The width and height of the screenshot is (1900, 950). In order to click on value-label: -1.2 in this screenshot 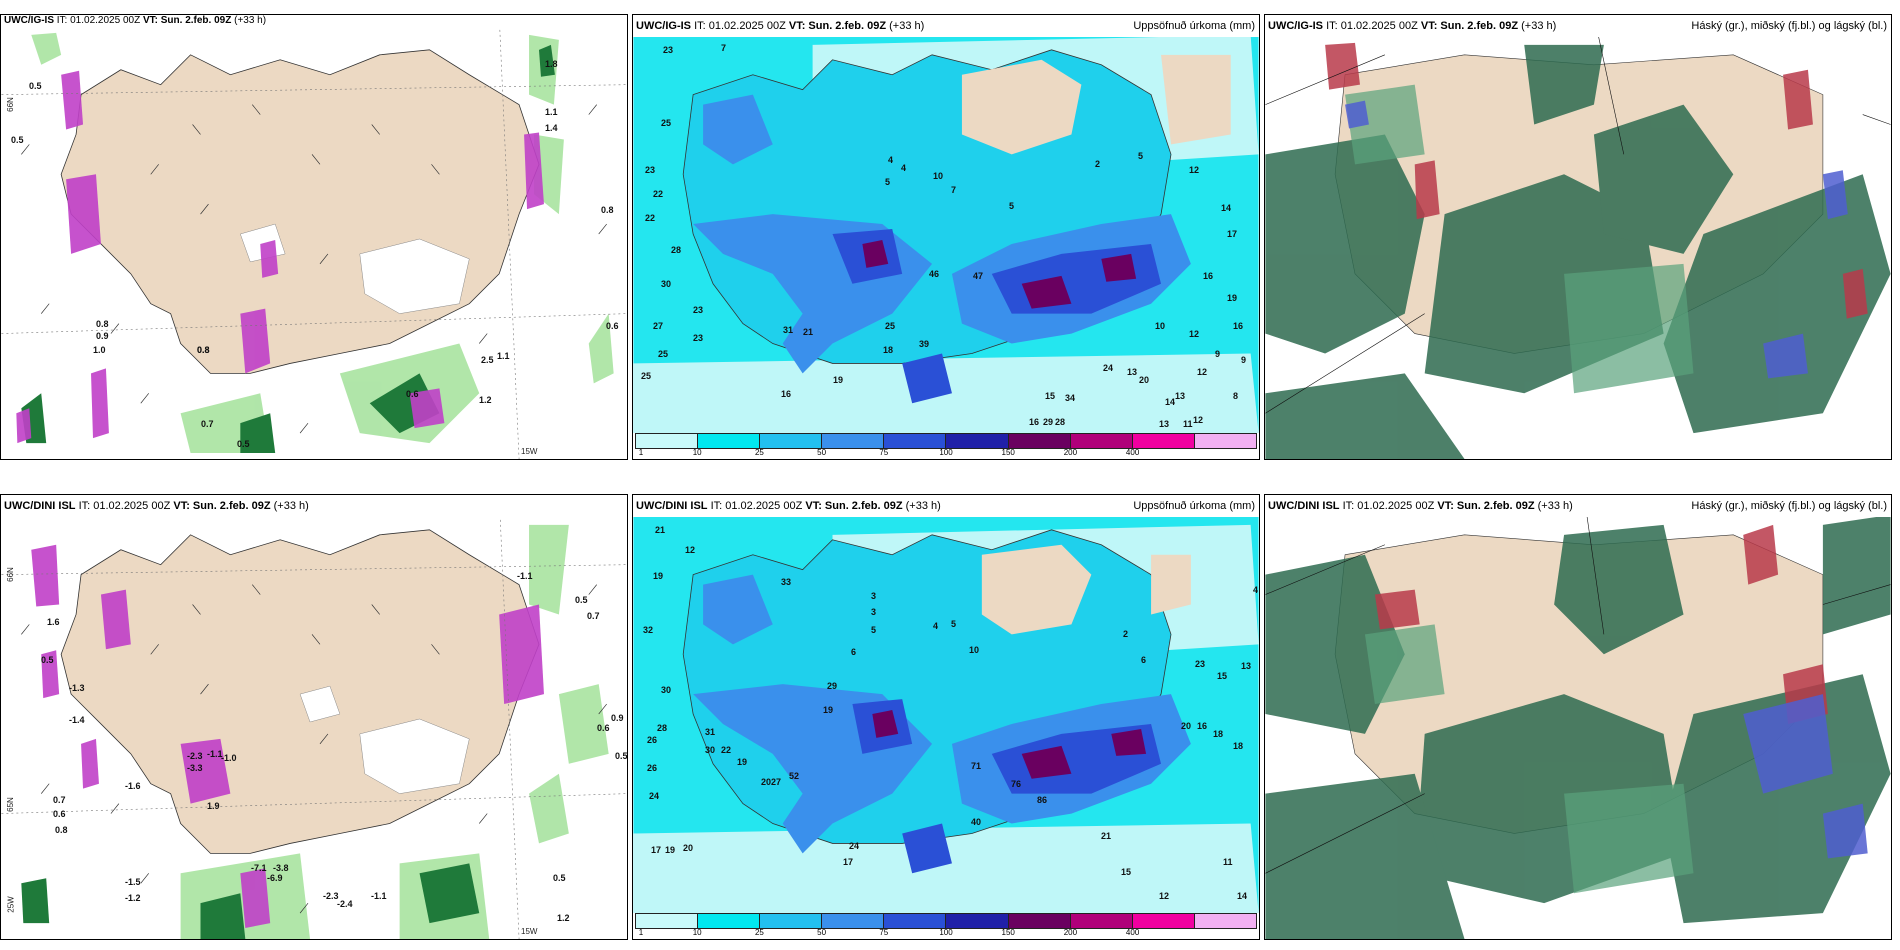, I will do `click(133, 898)`.